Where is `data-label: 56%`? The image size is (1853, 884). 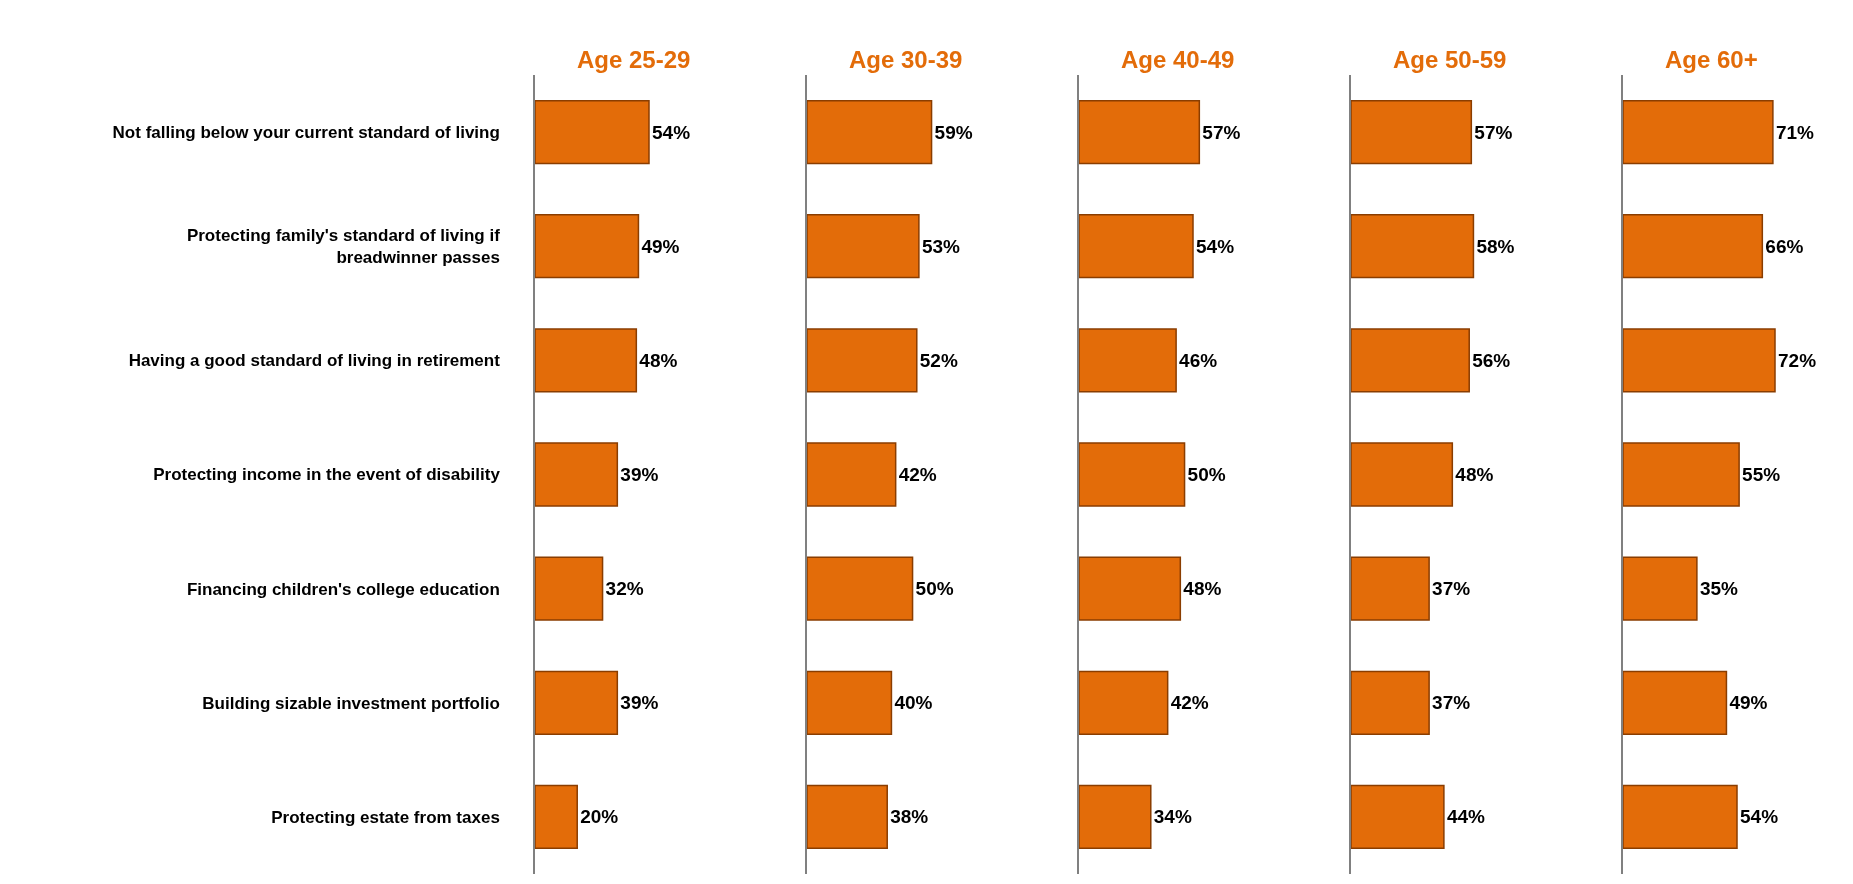 data-label: 56% is located at coordinates (1491, 360).